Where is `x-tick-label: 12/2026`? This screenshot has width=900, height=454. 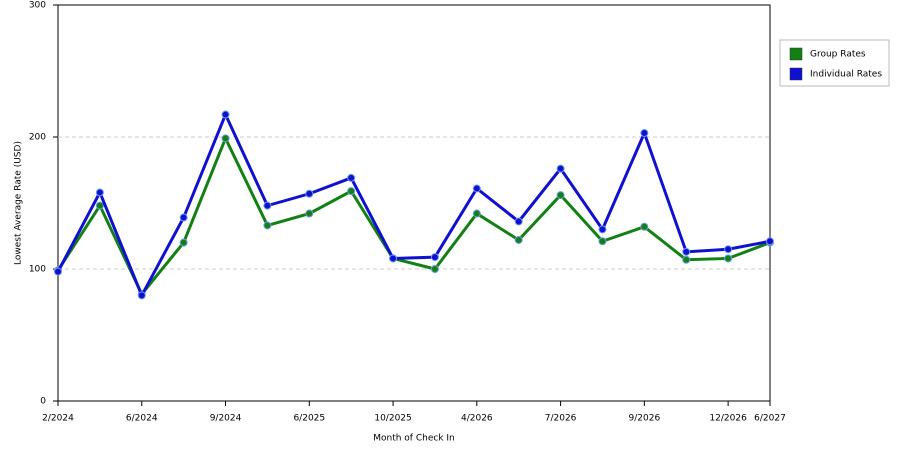 x-tick-label: 12/2026 is located at coordinates (728, 419).